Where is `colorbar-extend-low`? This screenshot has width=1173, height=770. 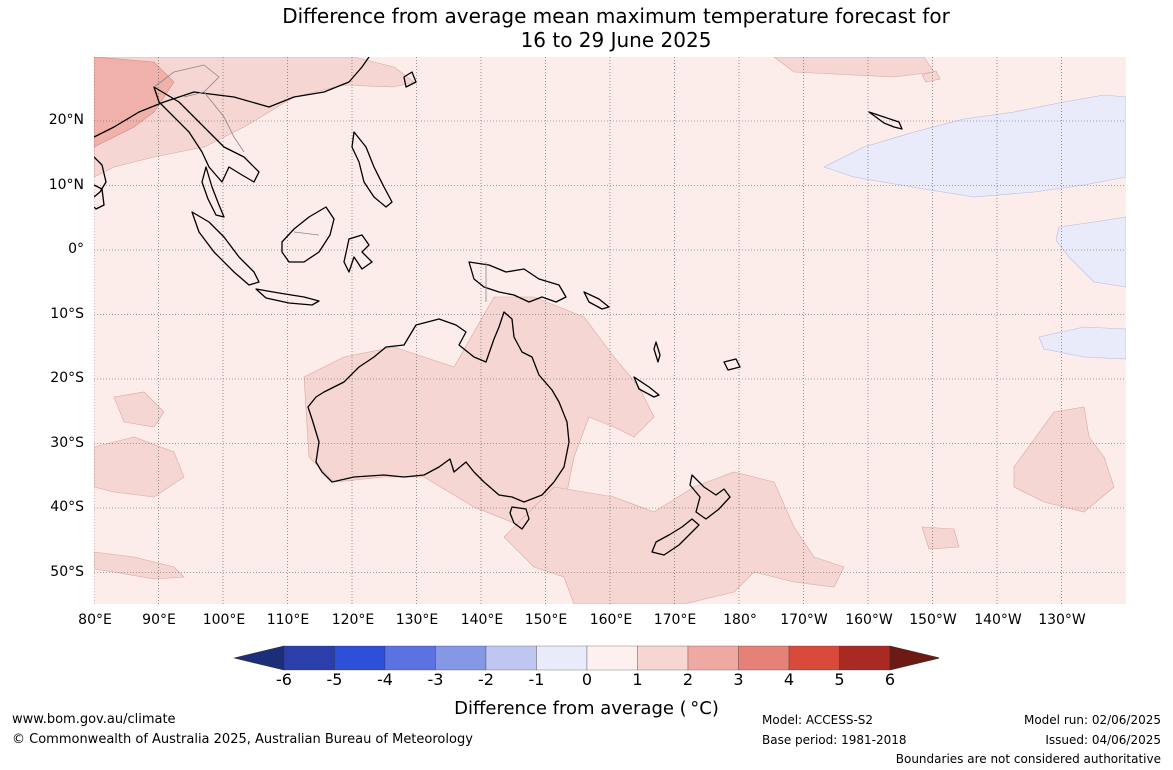
colorbar-extend-low is located at coordinates (259, 658).